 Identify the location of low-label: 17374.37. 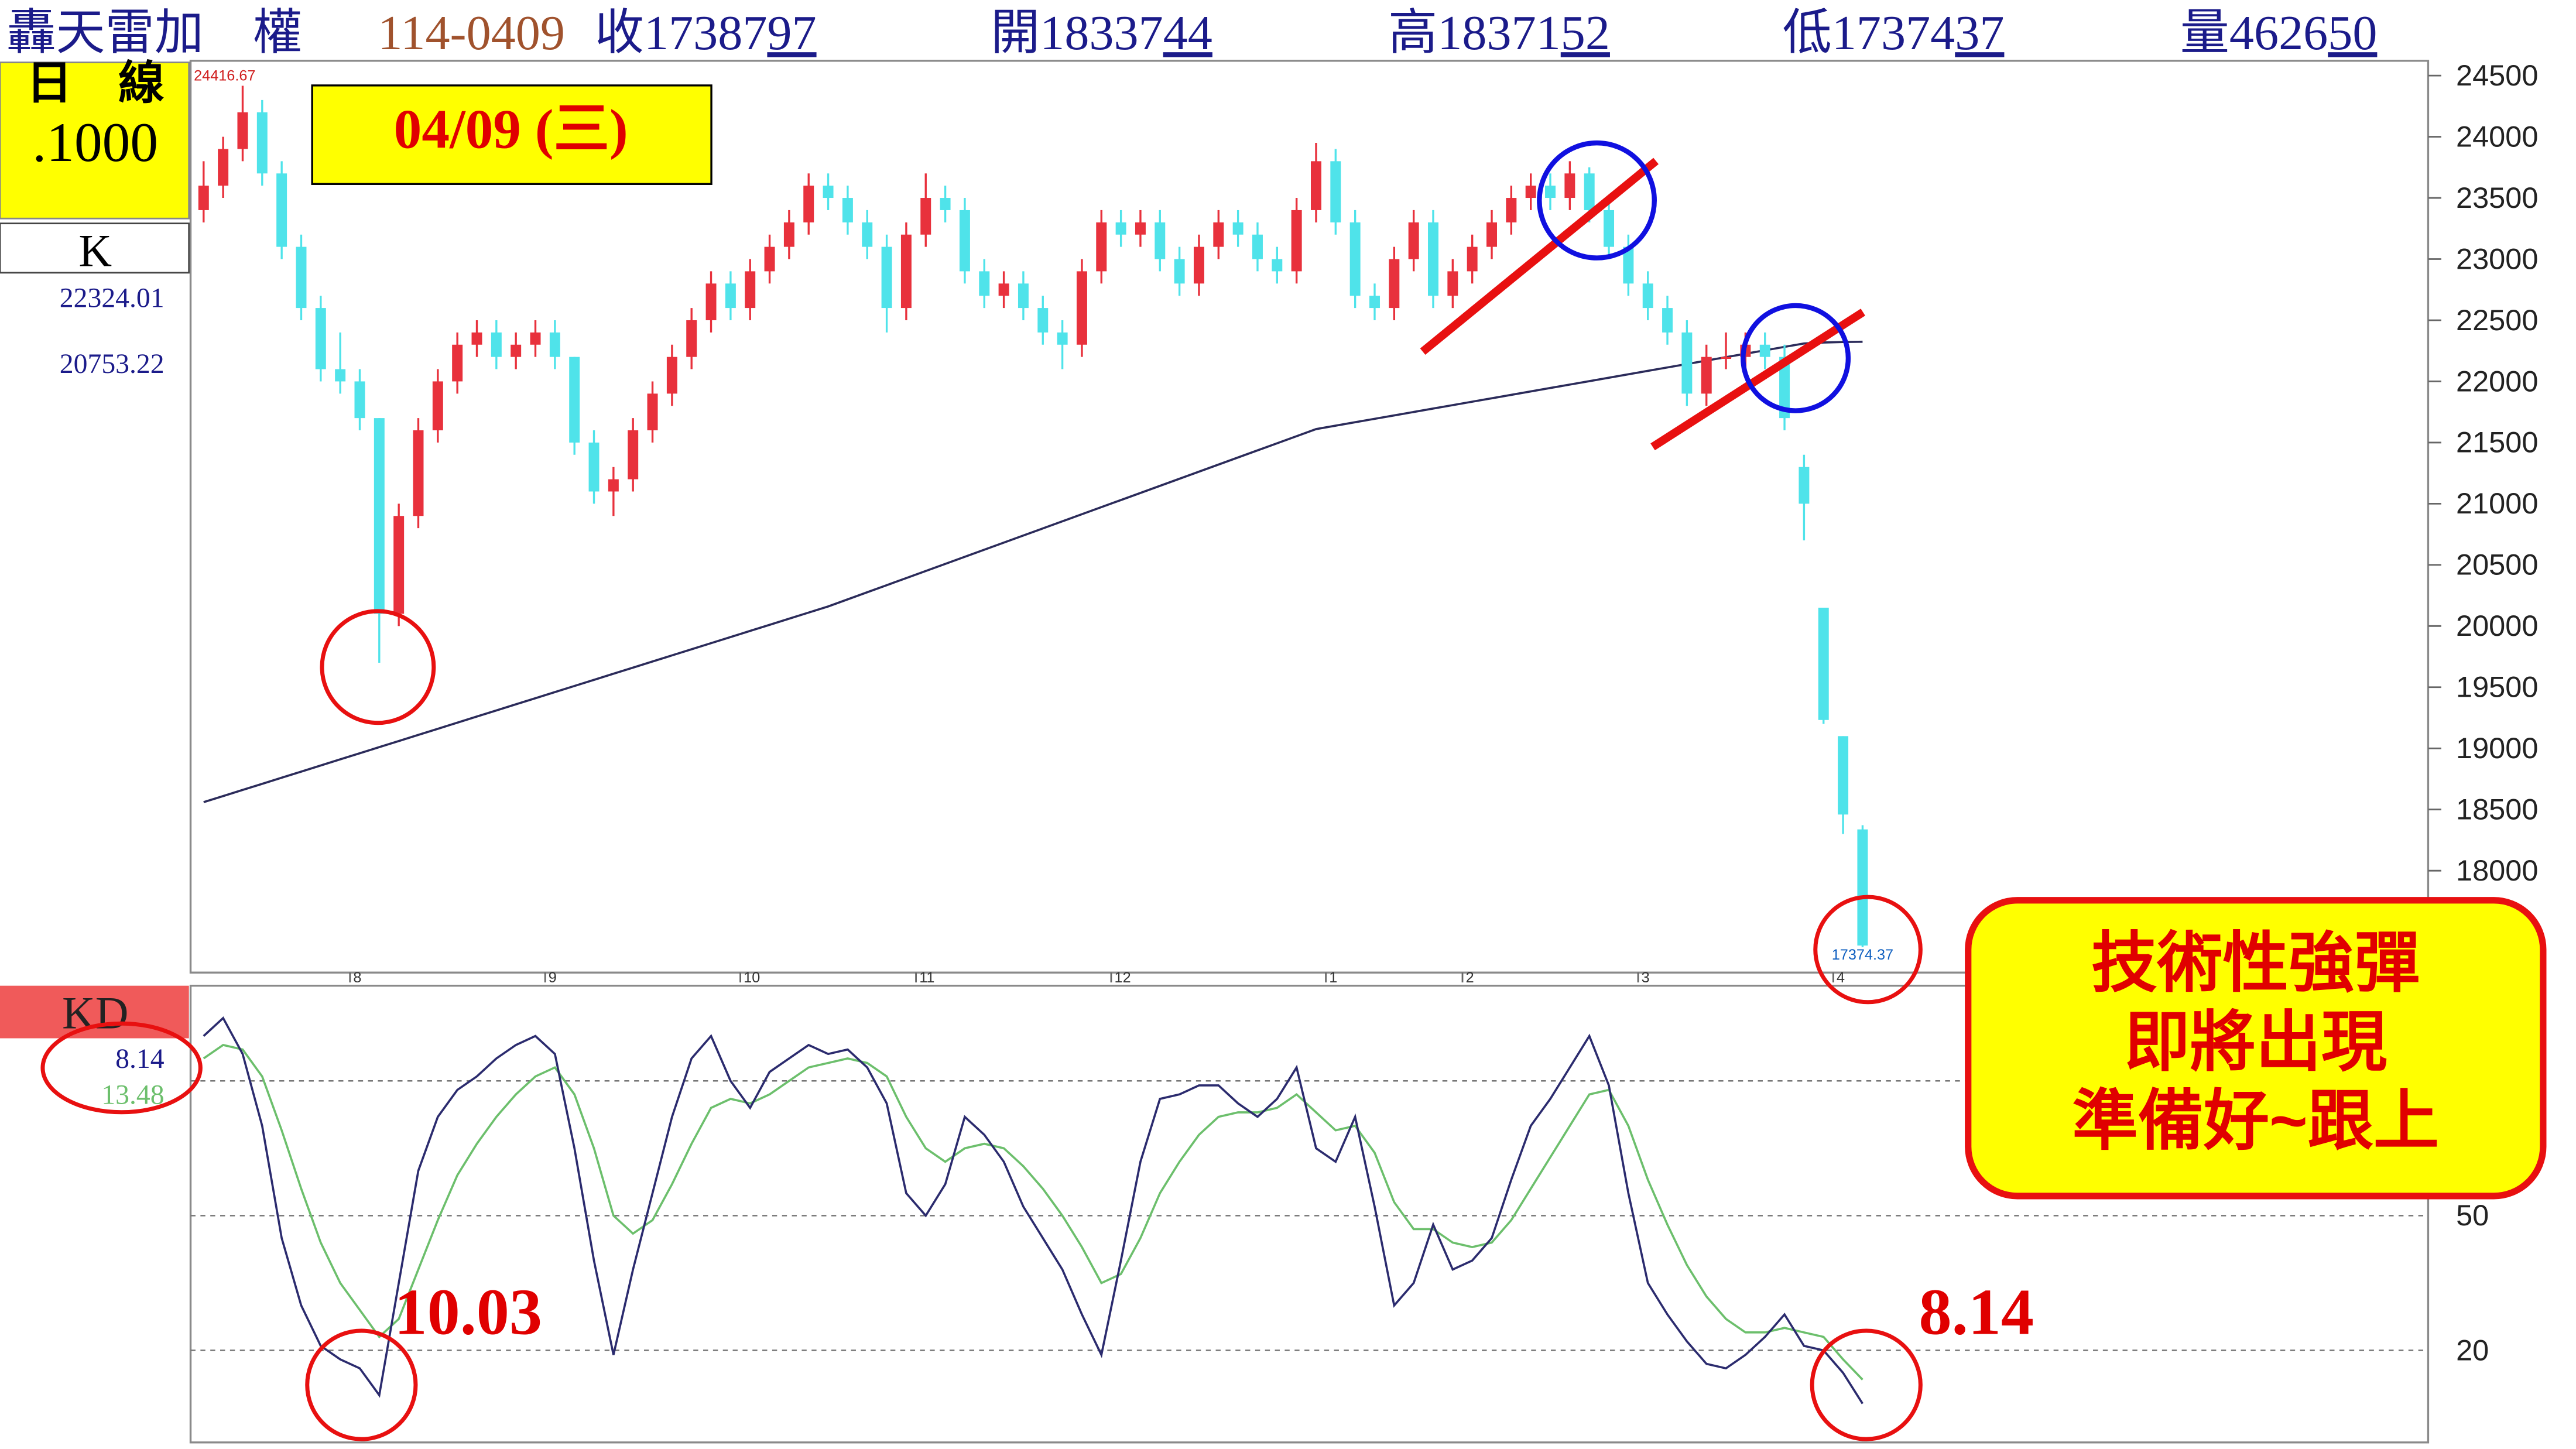
(1862, 955).